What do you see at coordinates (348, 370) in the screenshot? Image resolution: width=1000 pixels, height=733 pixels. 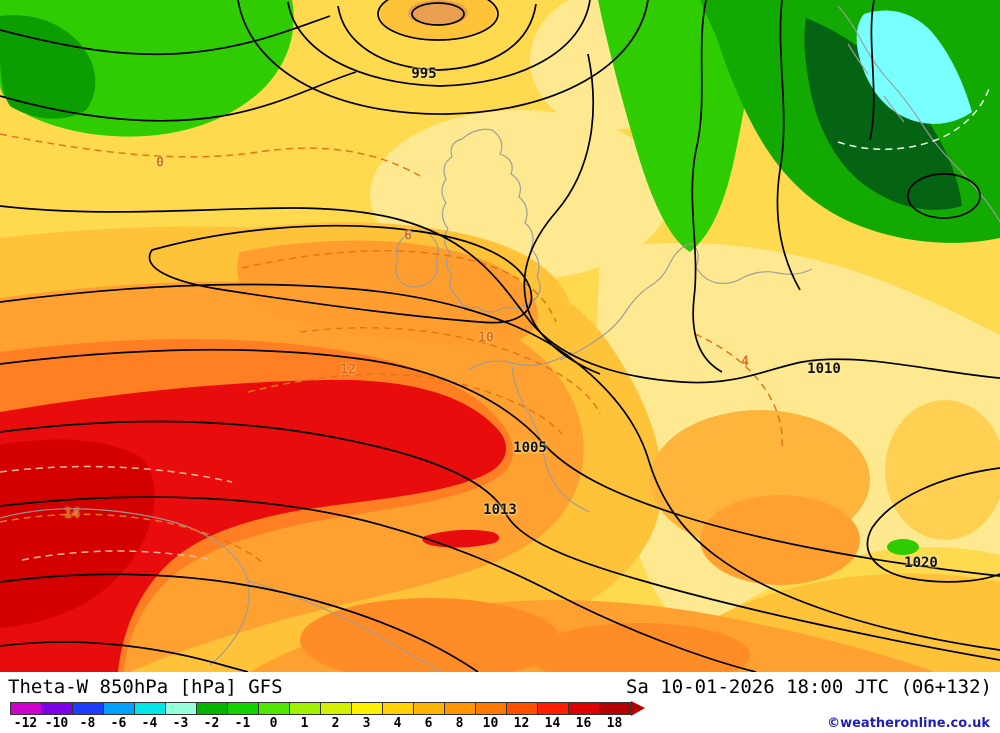 I see `theta-label-12: 12` at bounding box center [348, 370].